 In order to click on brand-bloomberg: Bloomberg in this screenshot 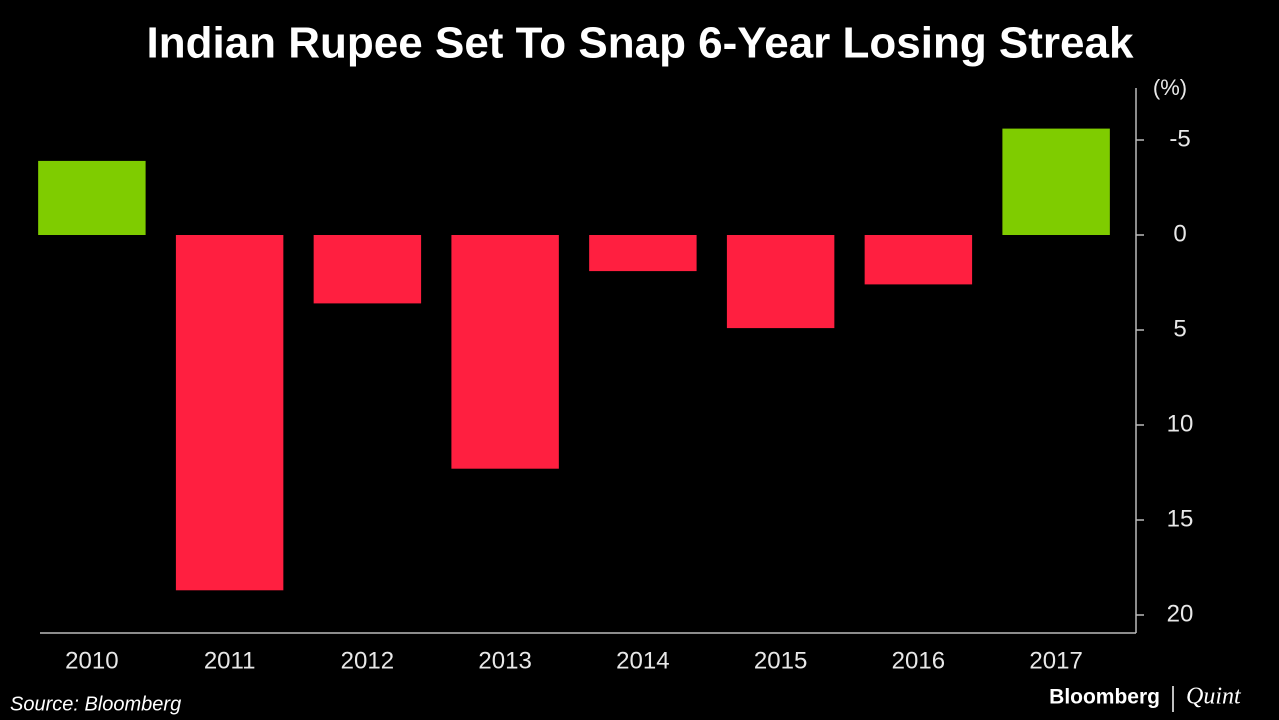, I will do `click(1104, 697)`.